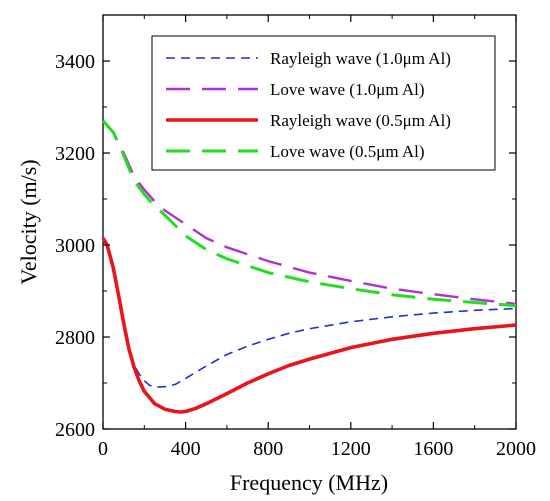  I want to click on y-axis-title: Velocity (m/s), so click(28, 221).